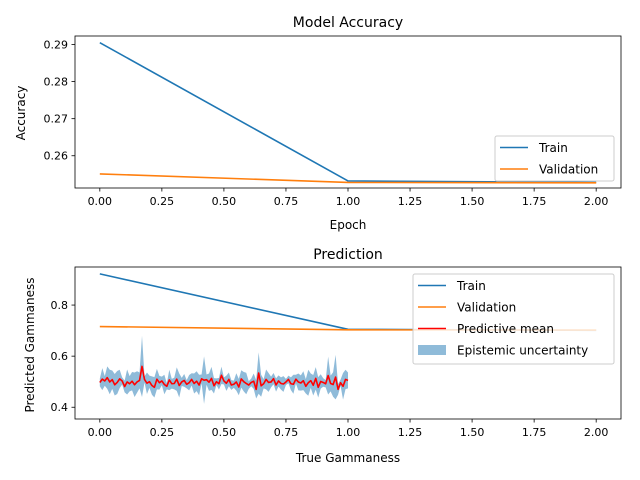 The image size is (640, 480). Describe the element at coordinates (568, 170) in the screenshot. I see `accuracy-legend-label-validation: Validation` at that location.